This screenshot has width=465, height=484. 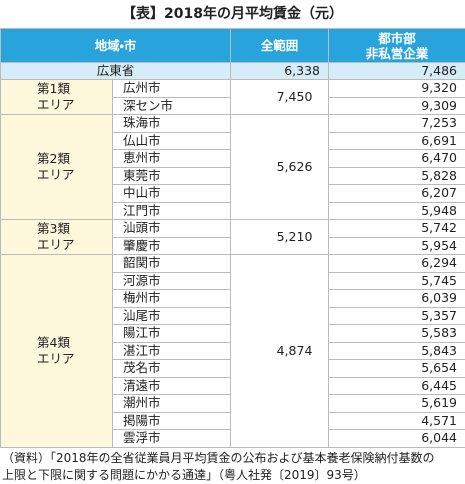 I want to click on header-text: 都市部, so click(x=397, y=38).